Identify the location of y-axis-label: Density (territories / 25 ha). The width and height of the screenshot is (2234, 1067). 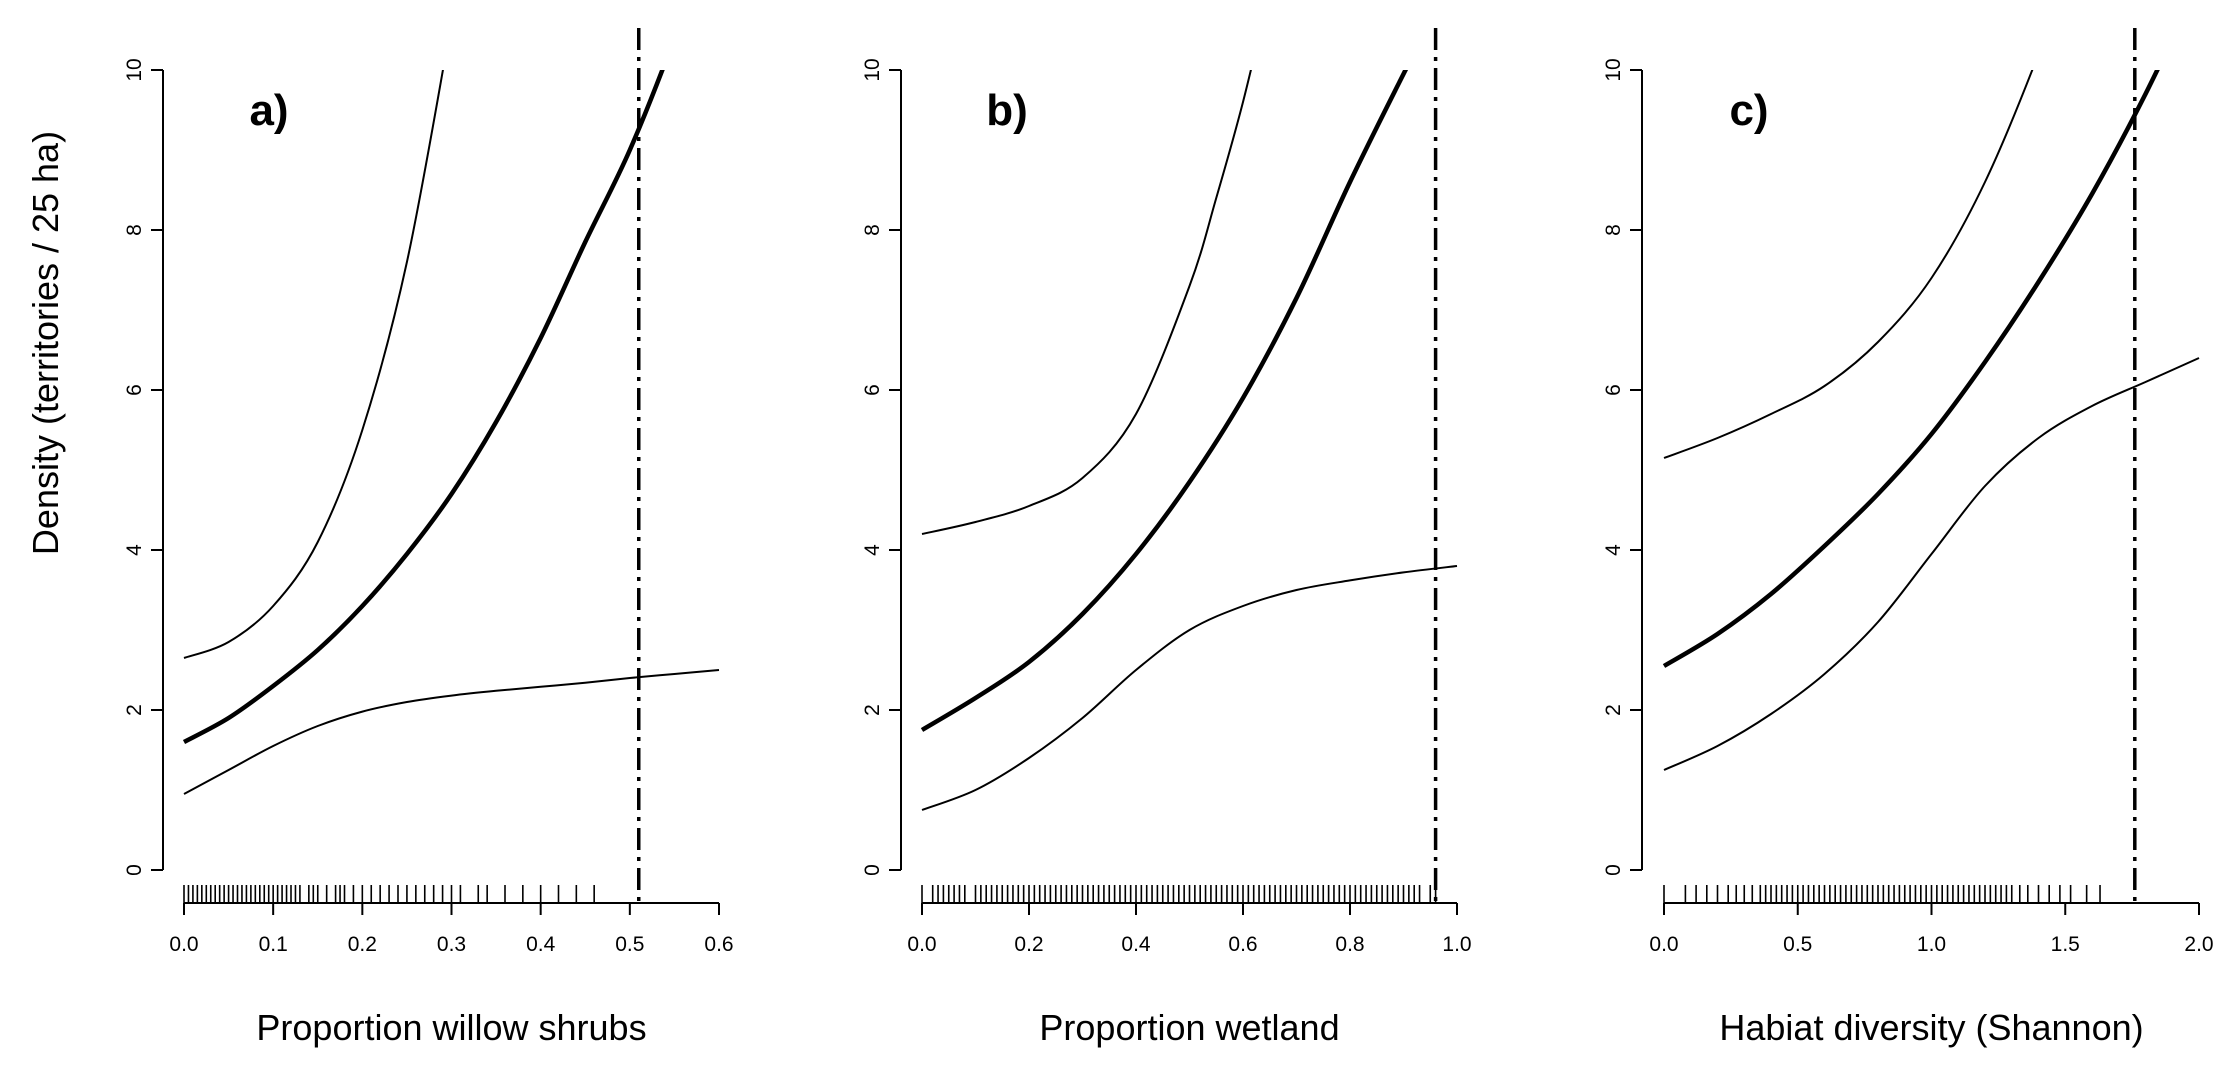
(45, 343).